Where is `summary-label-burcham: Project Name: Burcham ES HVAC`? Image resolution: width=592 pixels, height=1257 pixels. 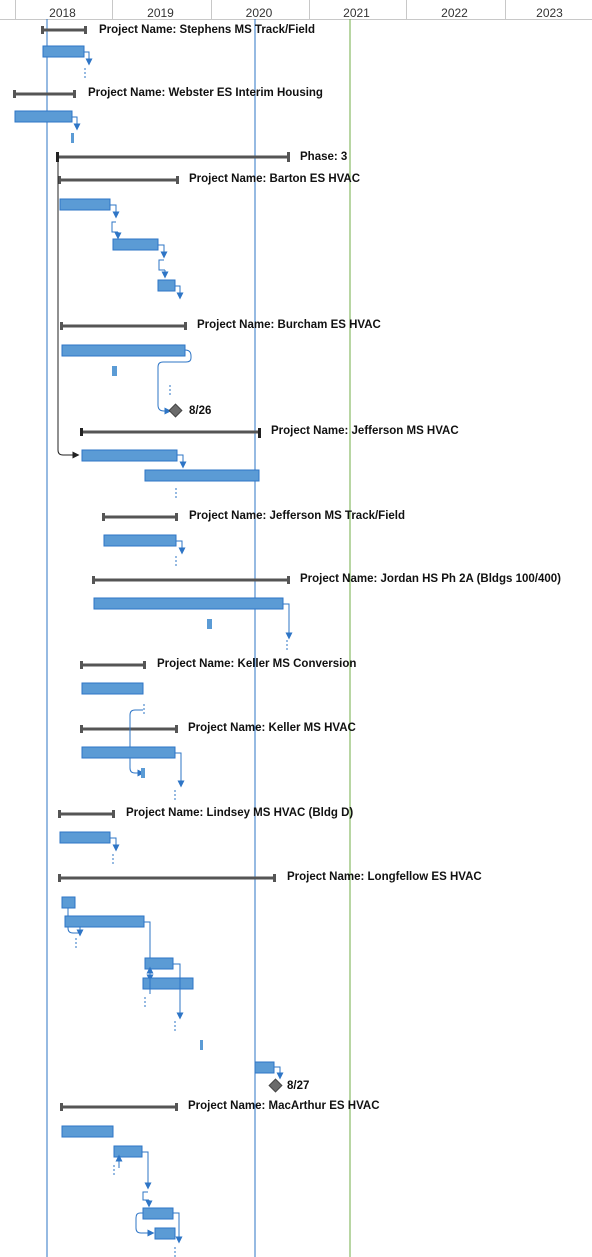
summary-label-burcham: Project Name: Burcham ES HVAC is located at coordinates (289, 325).